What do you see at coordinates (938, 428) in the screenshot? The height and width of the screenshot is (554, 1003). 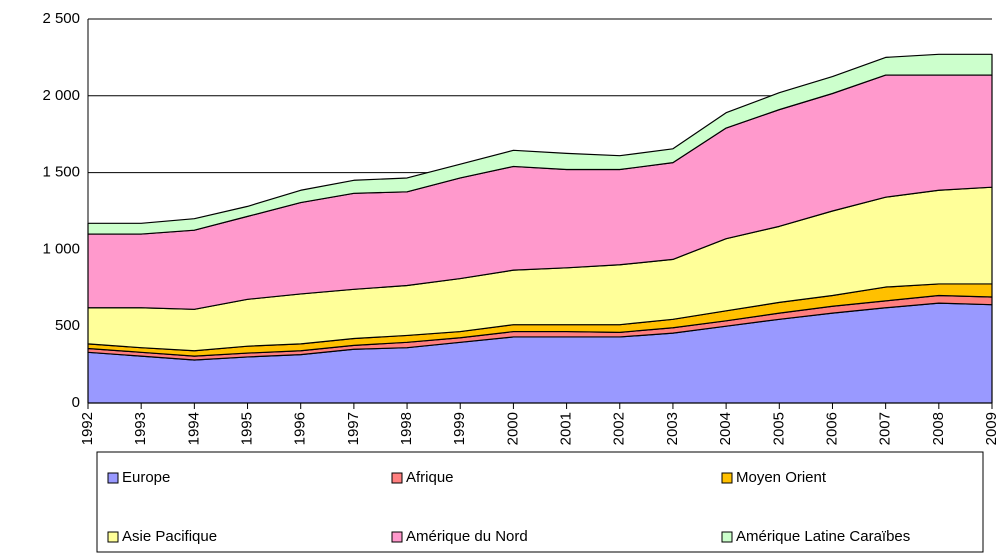 I see `x-tick-label: 2008` at bounding box center [938, 428].